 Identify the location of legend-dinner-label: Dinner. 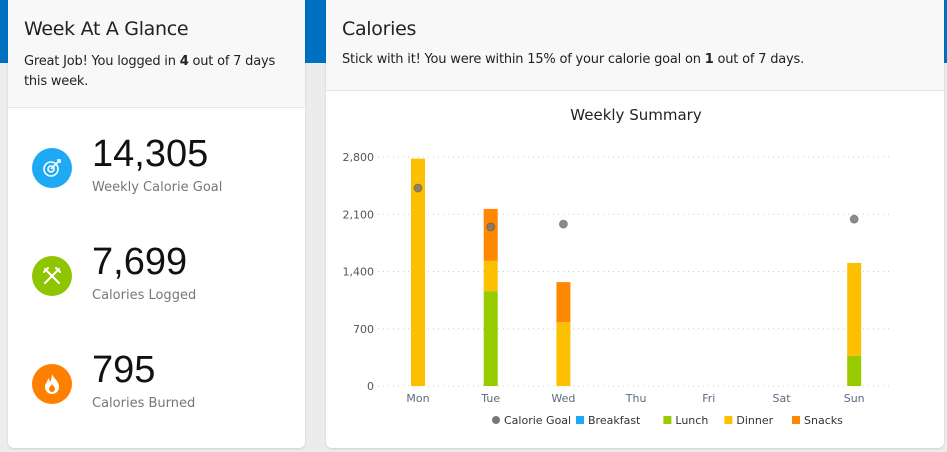
(754, 420).